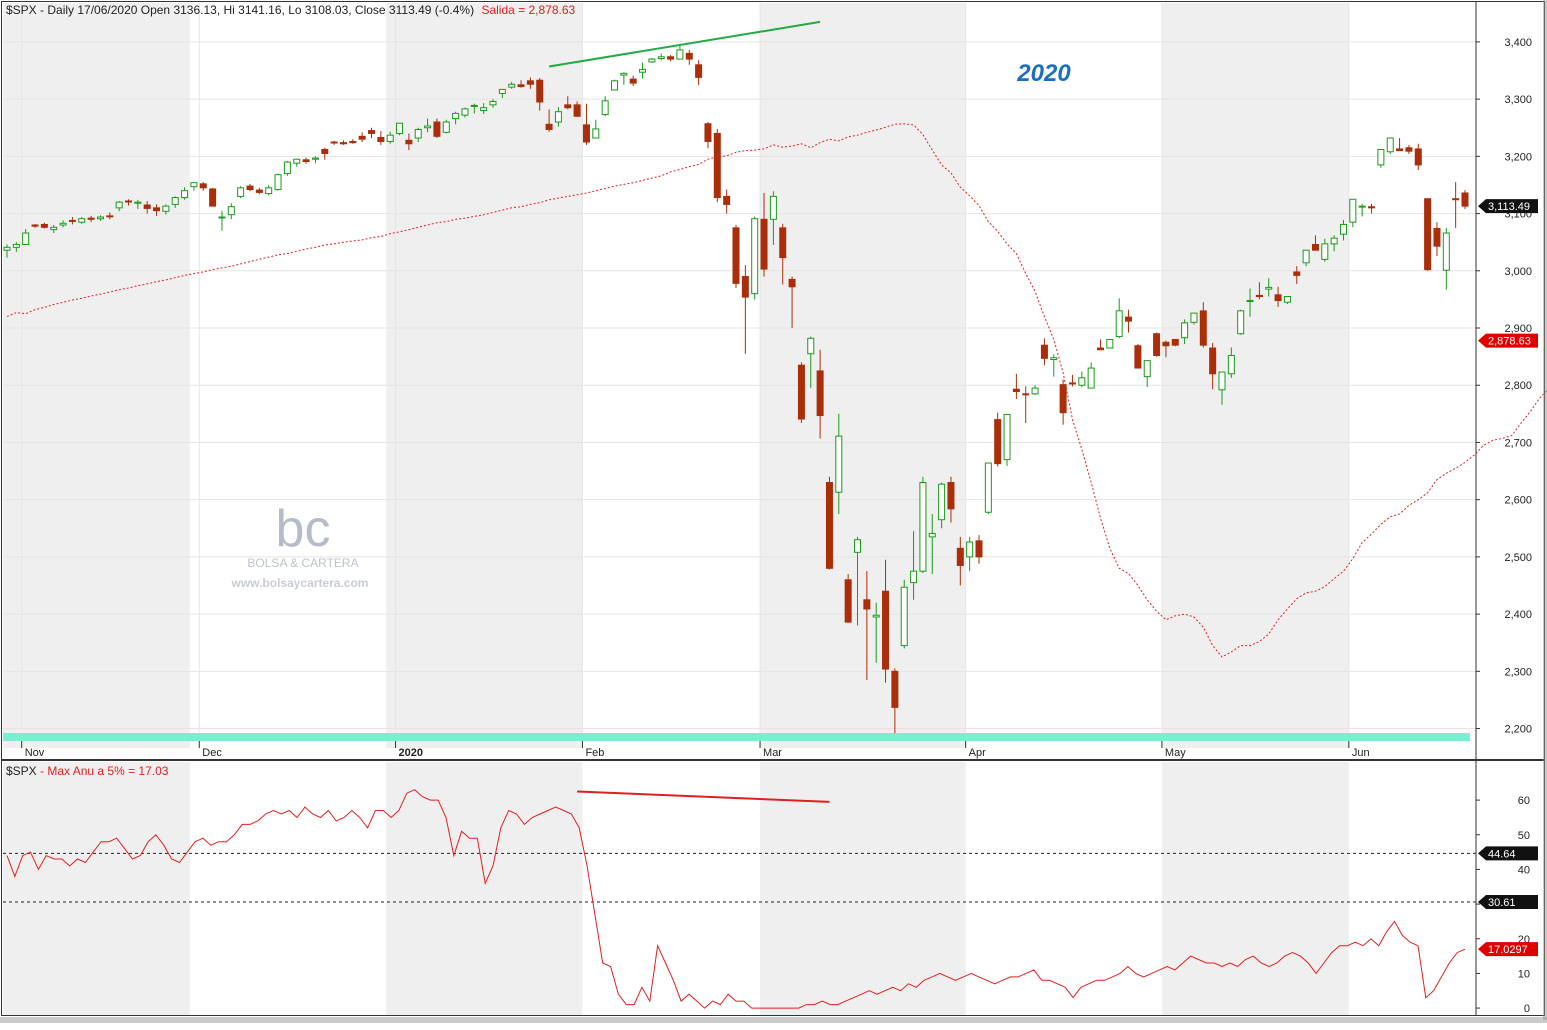 The image size is (1547, 1030). Describe the element at coordinates (1518, 501) in the screenshot. I see `y-tick-label: 2,600` at that location.